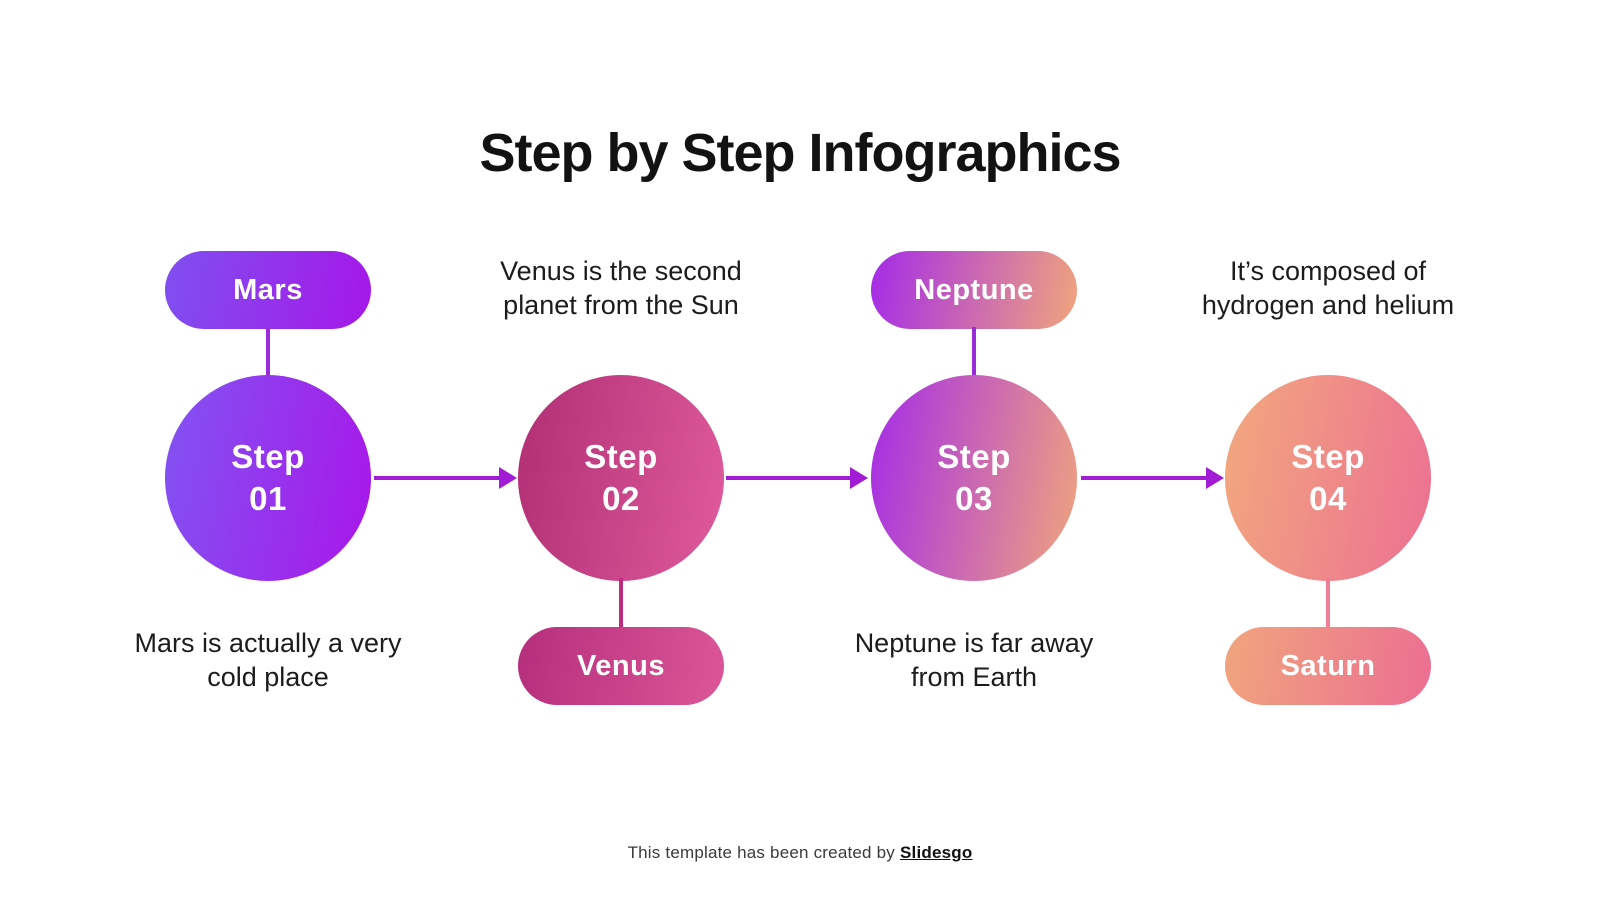 This screenshot has width=1600, height=900. Describe the element at coordinates (621, 478) in the screenshot. I see `step-circle-02: Step 02` at that location.